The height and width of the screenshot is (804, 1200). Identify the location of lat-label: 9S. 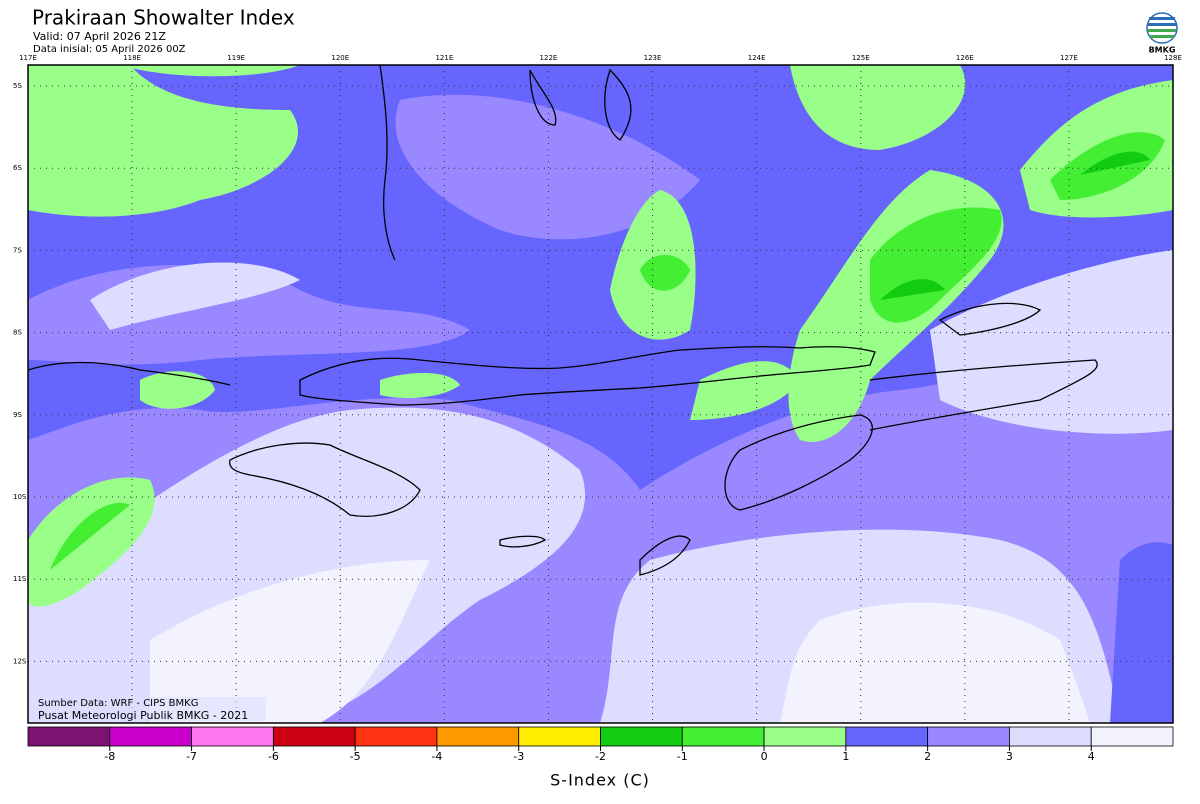
(17, 415).